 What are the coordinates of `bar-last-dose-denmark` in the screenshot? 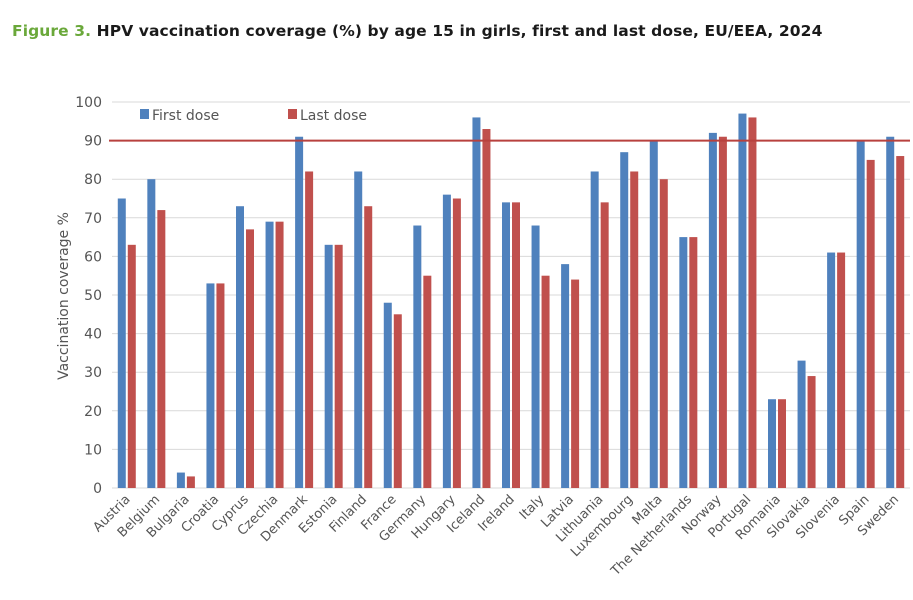 It's located at (309, 330).